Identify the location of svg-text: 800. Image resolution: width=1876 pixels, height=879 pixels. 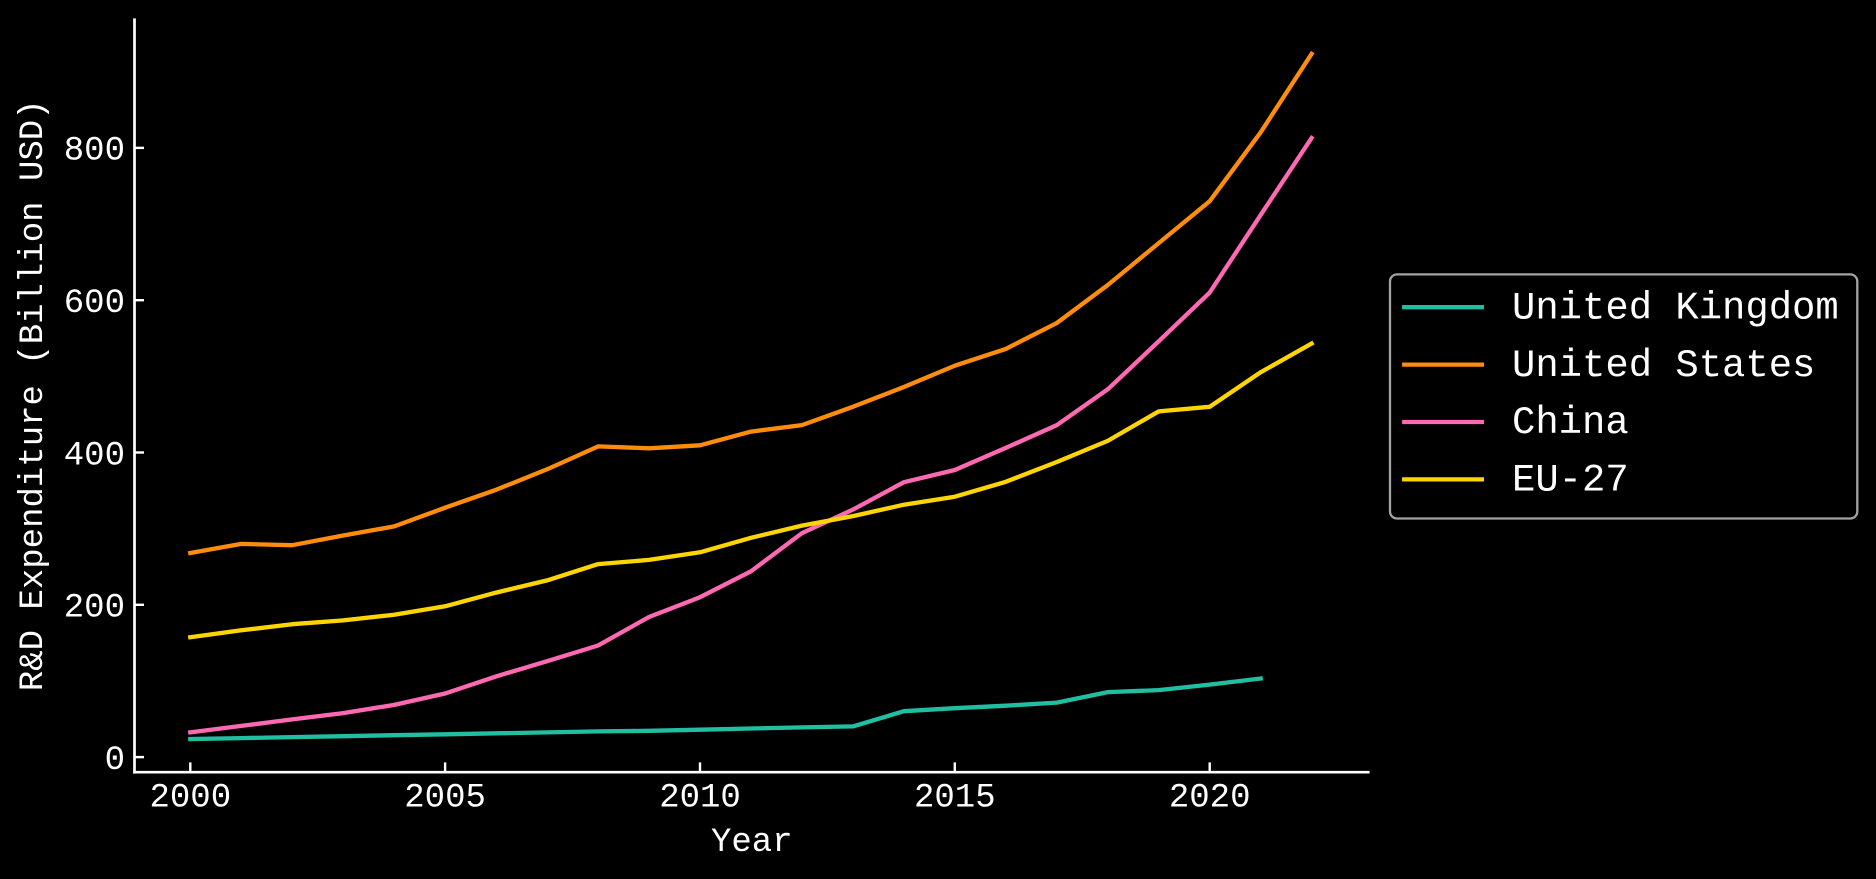
(94, 152).